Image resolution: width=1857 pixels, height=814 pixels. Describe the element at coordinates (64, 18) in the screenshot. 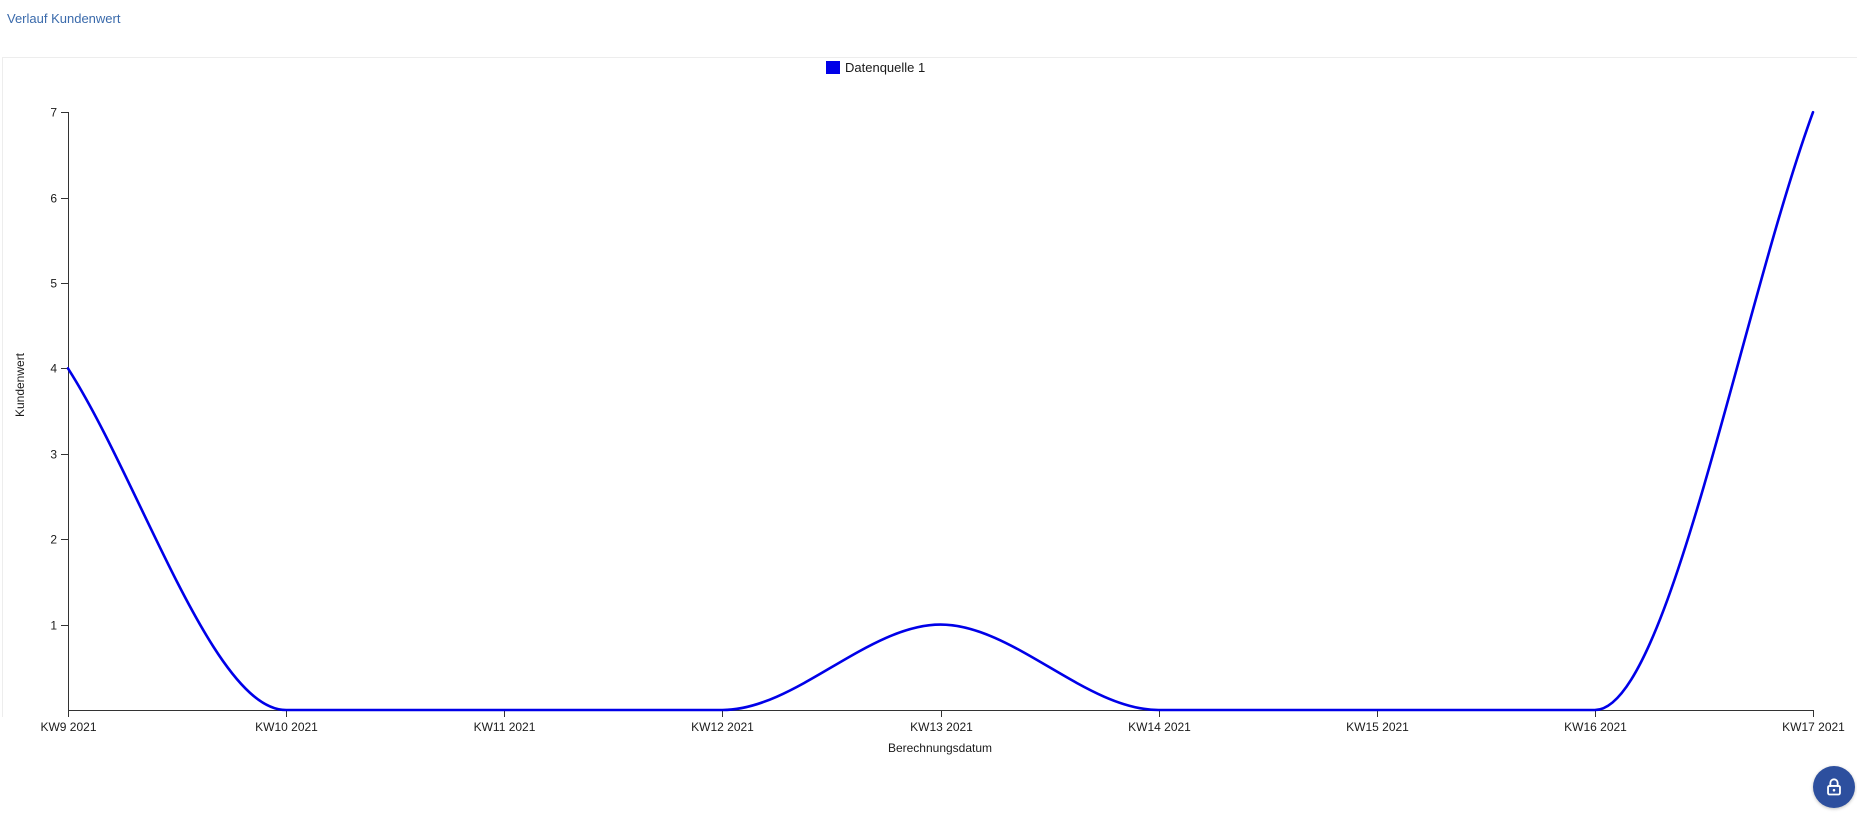

I see `page-title: Verlauf Kundenwert` at that location.